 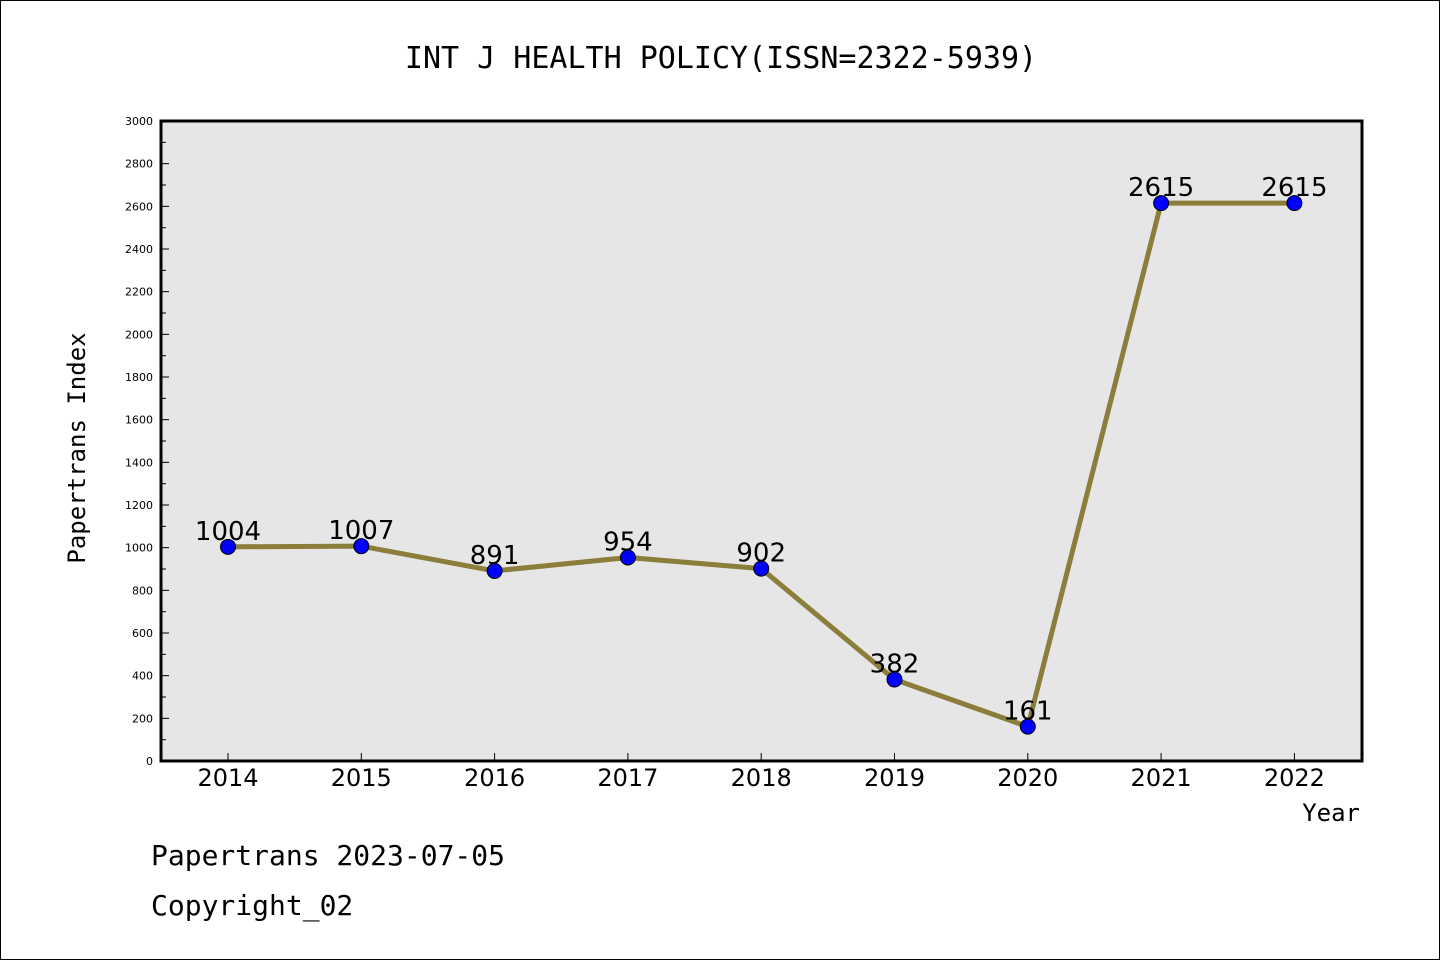 What do you see at coordinates (328, 855) in the screenshot?
I see `footer-date: Papertrans 2023-07-05` at bounding box center [328, 855].